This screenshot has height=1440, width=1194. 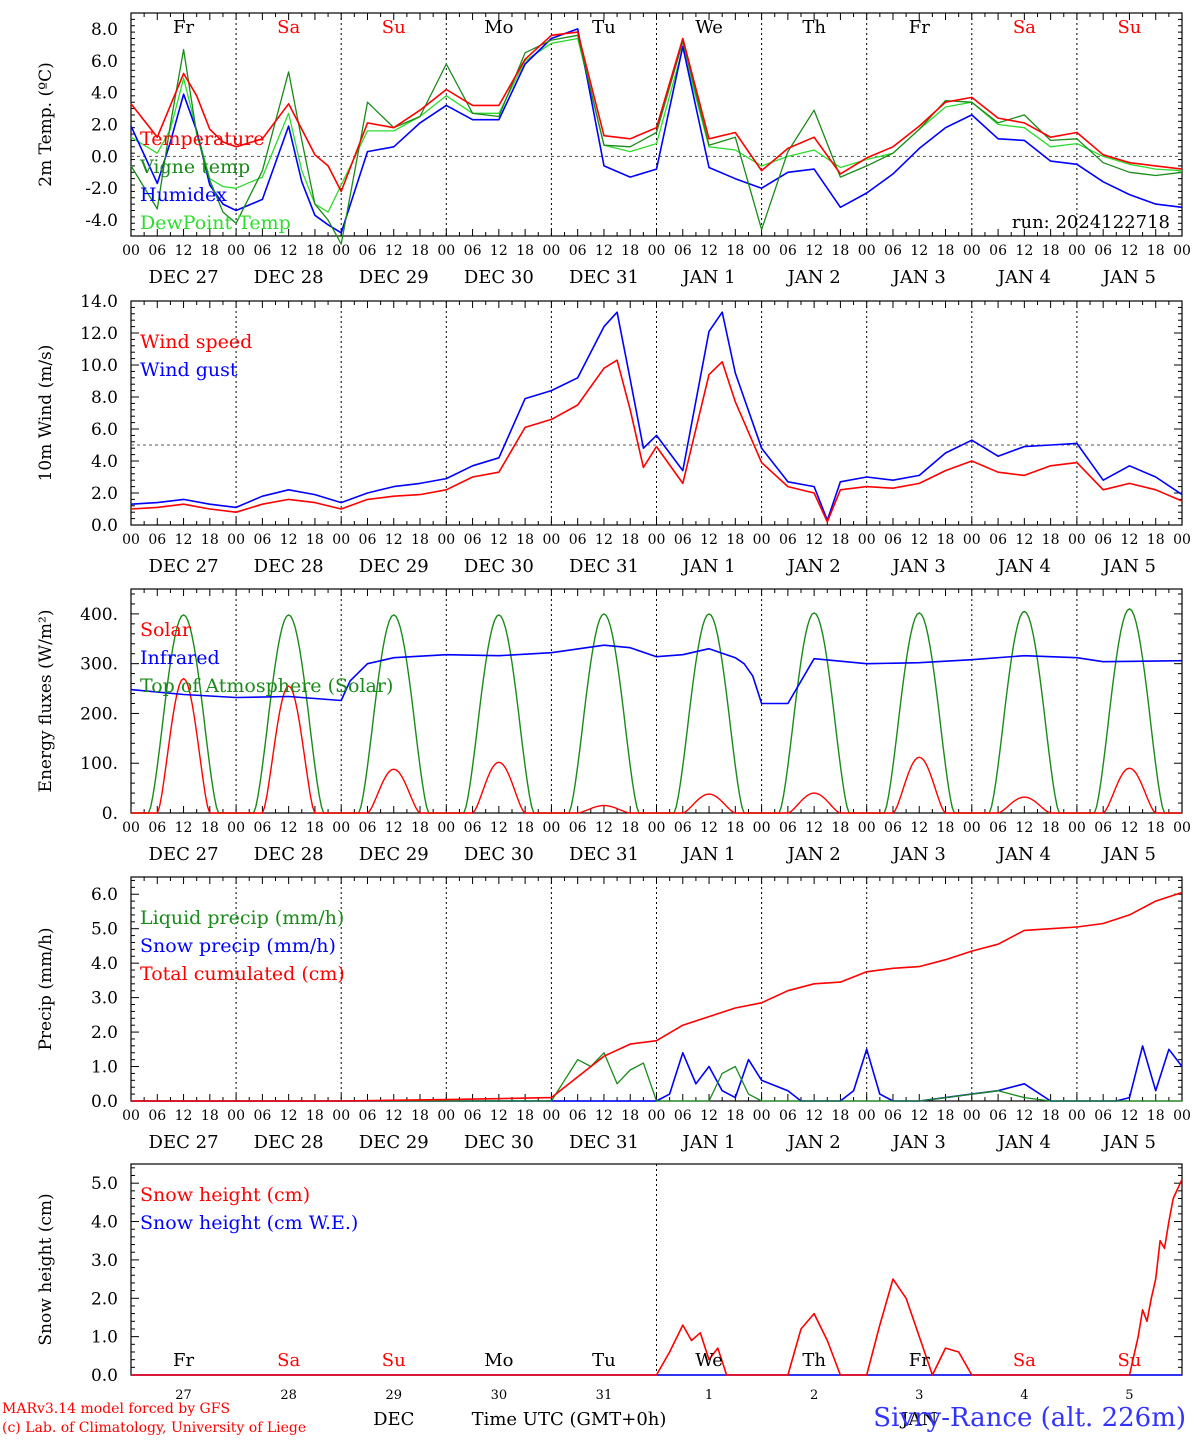 What do you see at coordinates (242, 974) in the screenshot?
I see `legend-item: Total cumulated (cm)` at bounding box center [242, 974].